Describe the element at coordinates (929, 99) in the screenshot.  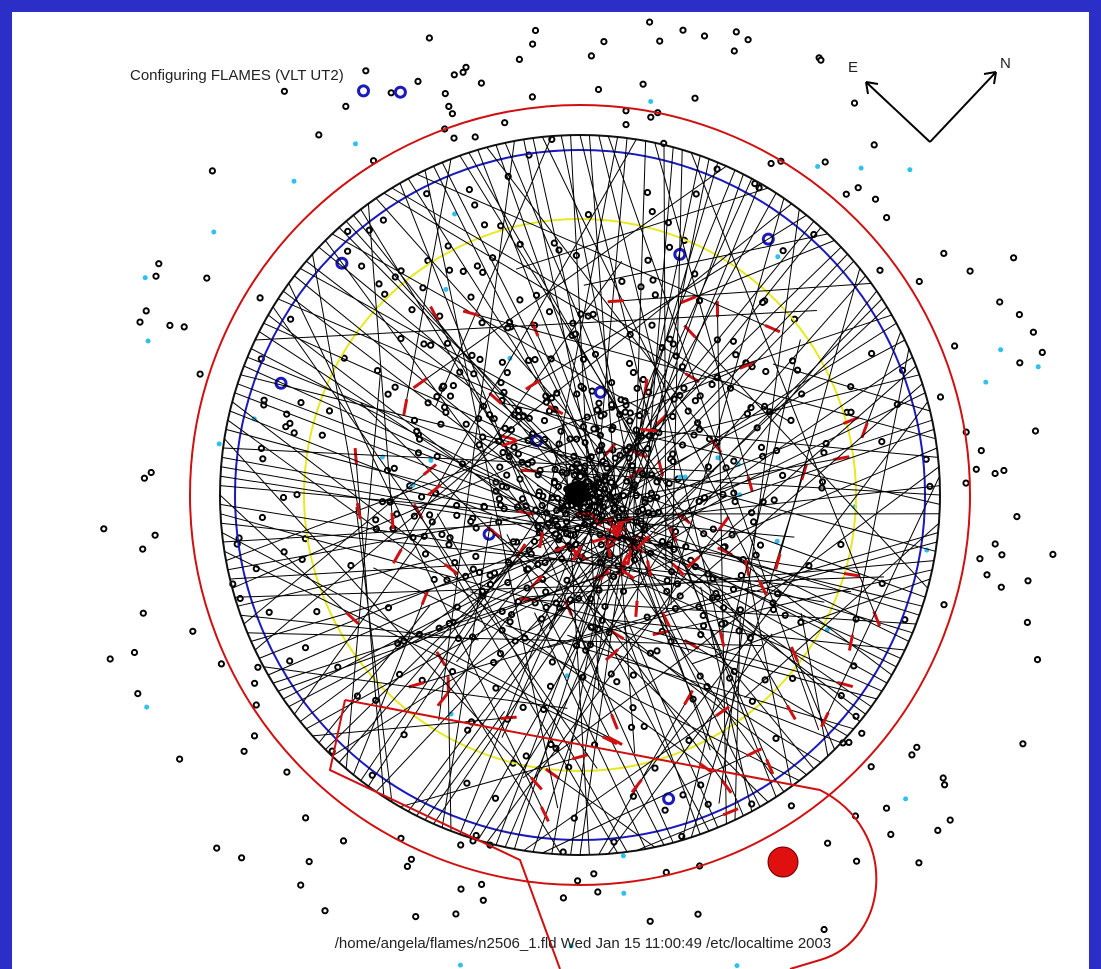
I see `compass: E N` at that location.